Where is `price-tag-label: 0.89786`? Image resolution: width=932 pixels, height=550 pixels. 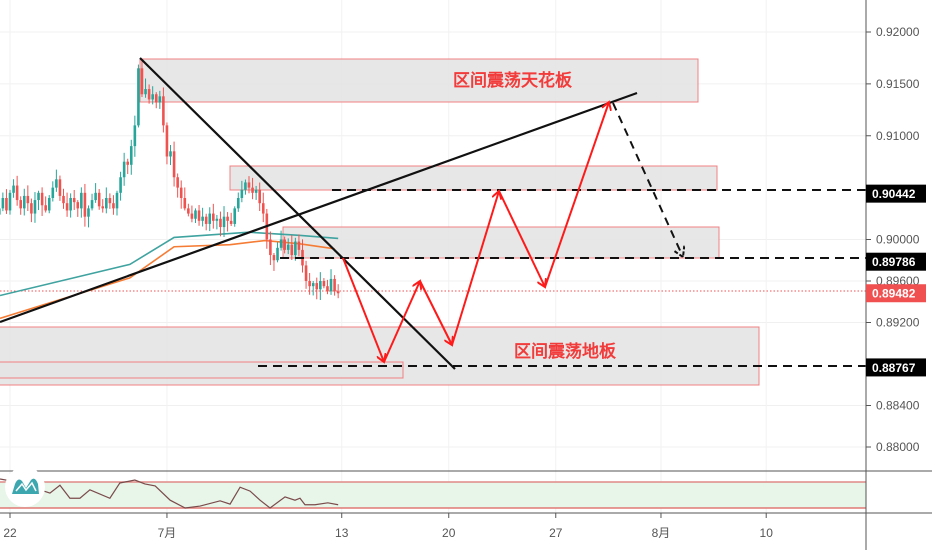 price-tag-label: 0.89786 is located at coordinates (894, 262).